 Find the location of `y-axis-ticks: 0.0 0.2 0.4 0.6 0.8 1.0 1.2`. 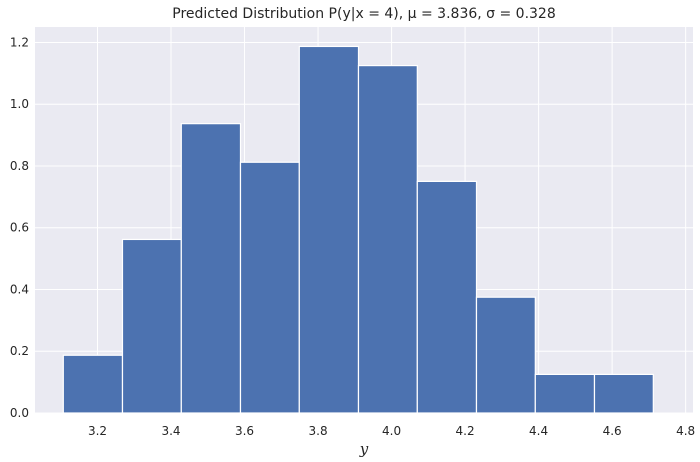

y-axis-ticks: 0.0 0.2 0.4 0.6 0.8 1.0 1.2 is located at coordinates (19, 227).